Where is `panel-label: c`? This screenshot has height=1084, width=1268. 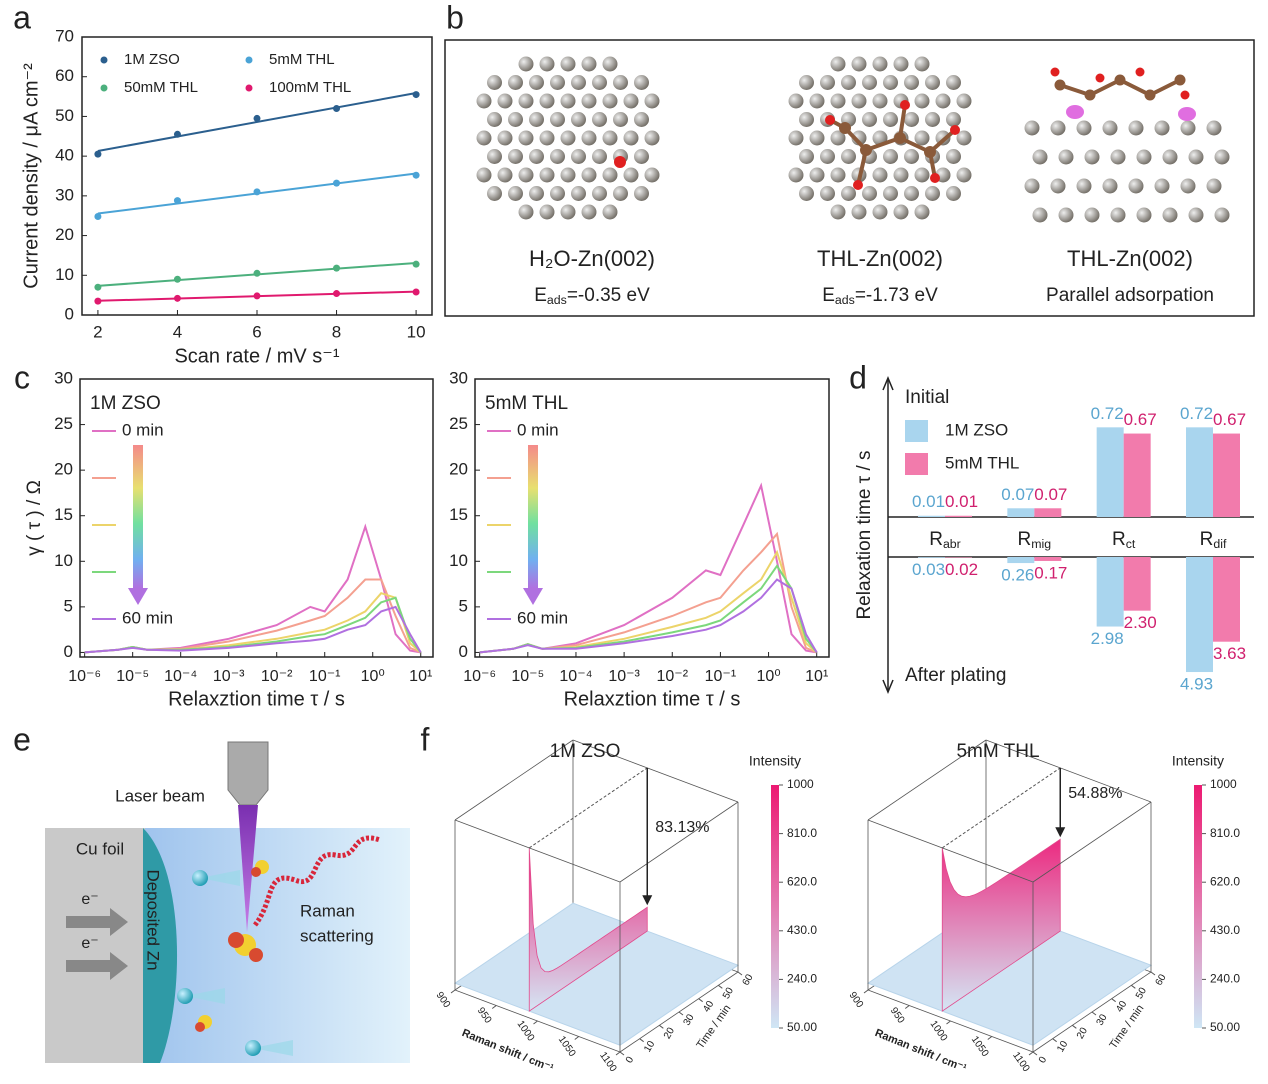
panel-label: c is located at coordinates (22, 377).